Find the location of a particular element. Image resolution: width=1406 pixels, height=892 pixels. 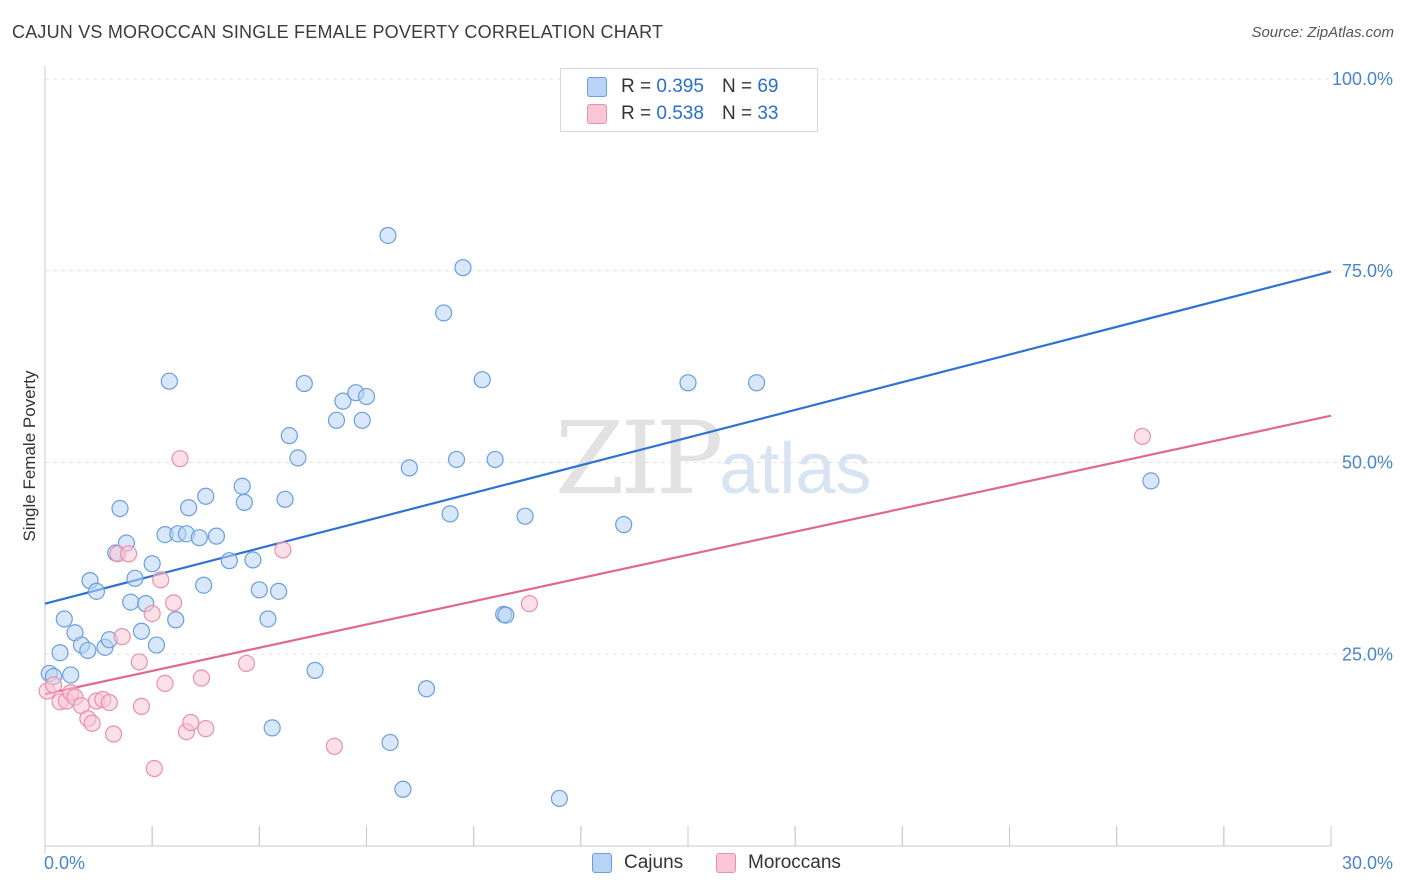

watermark: ZIPatlas is located at coordinates (713, 458).